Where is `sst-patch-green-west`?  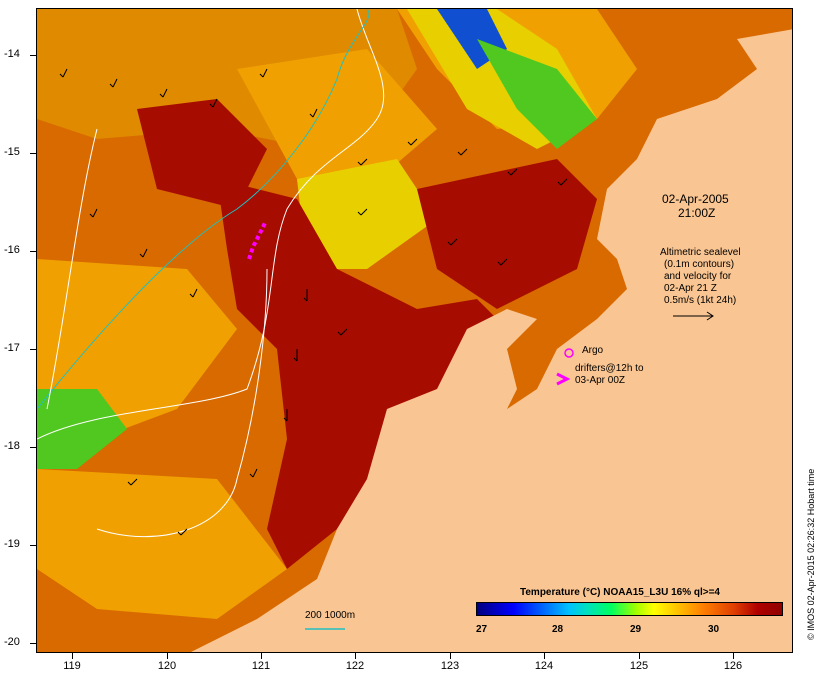 sst-patch-green-west is located at coordinates (82, 429).